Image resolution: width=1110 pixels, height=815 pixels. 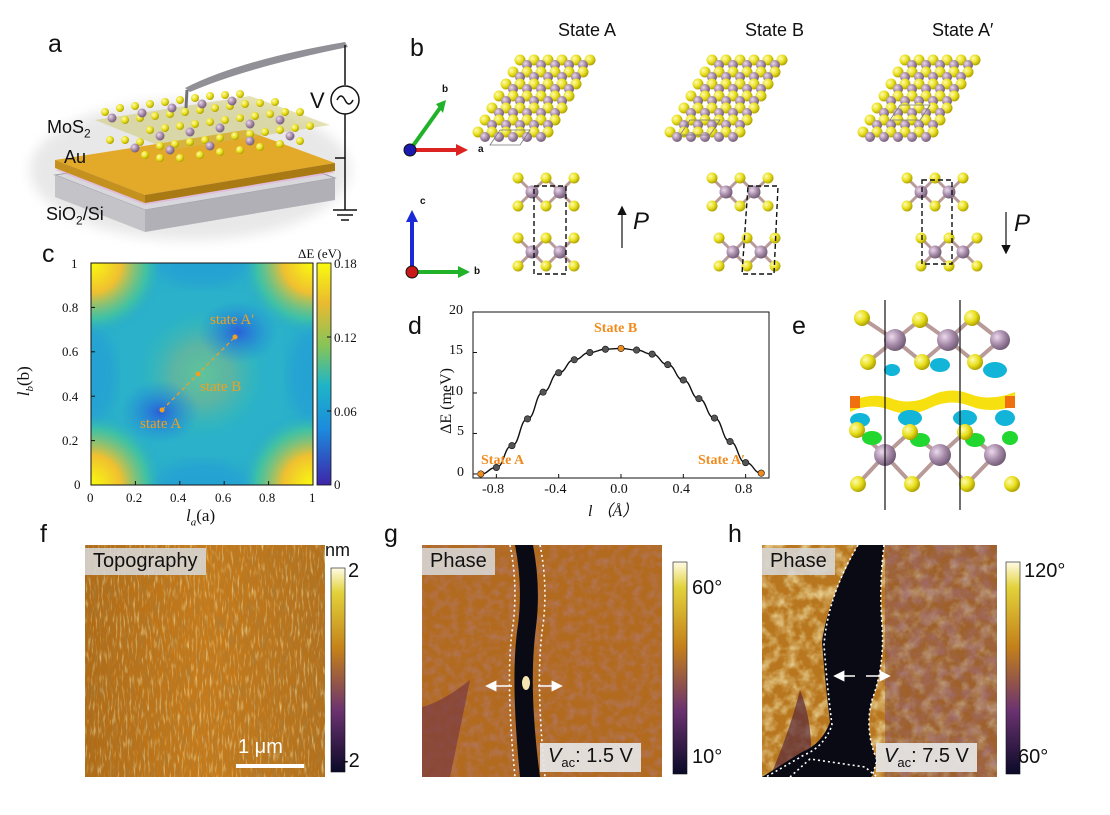 What do you see at coordinates (775, 30) in the screenshot?
I see `state-b-title: State B` at bounding box center [775, 30].